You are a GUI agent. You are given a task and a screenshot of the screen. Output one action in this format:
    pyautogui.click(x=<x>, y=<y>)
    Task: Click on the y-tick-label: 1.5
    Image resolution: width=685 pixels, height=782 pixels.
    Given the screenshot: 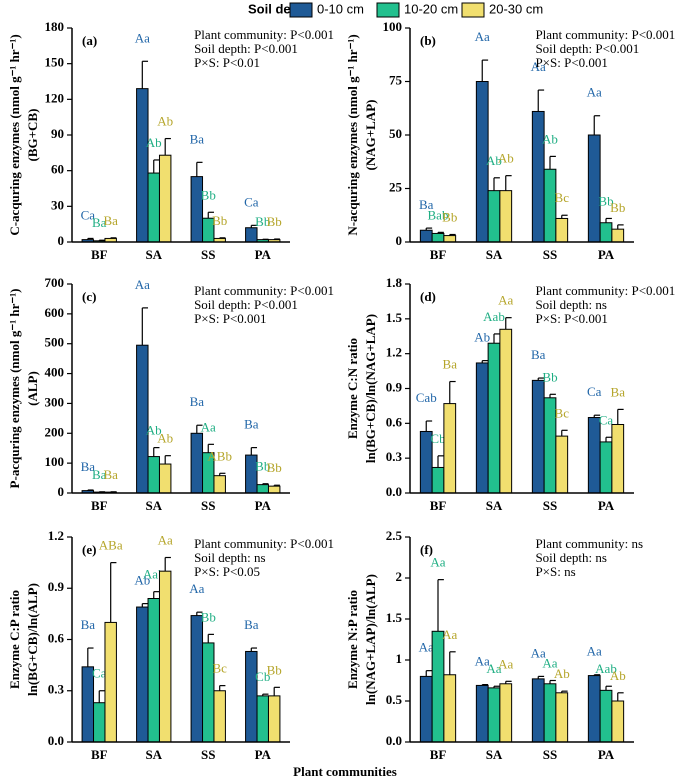 What is the action you would take?
    pyautogui.click(x=394, y=317)
    